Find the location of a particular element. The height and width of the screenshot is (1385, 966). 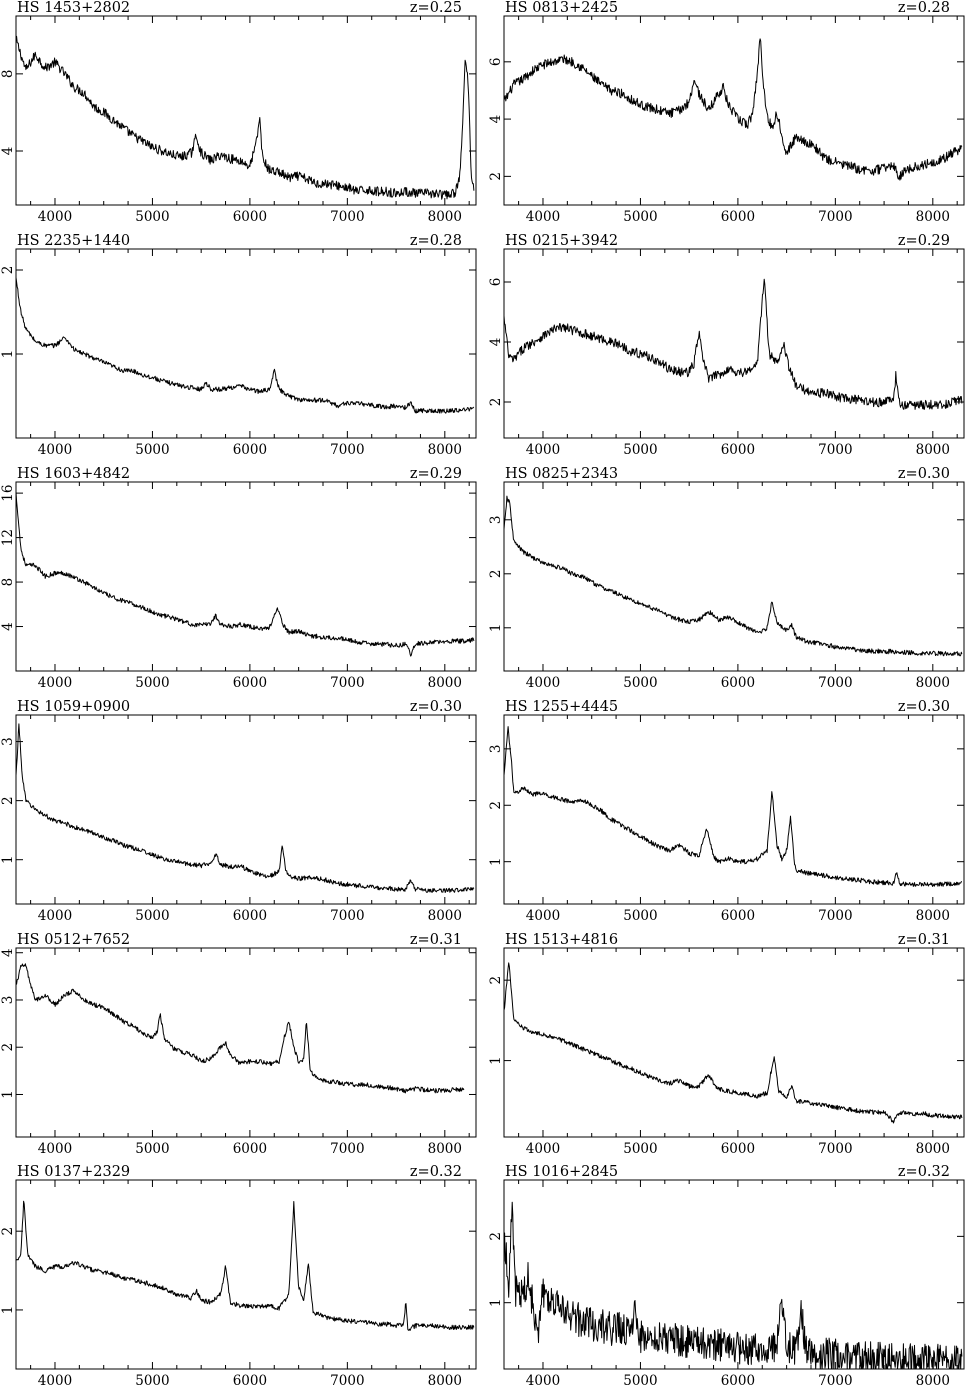

spectrum-panel: HS 1016+2845 z=0.32 4000 5000 6000 7000 8000 1 2 is located at coordinates (726, 1274).